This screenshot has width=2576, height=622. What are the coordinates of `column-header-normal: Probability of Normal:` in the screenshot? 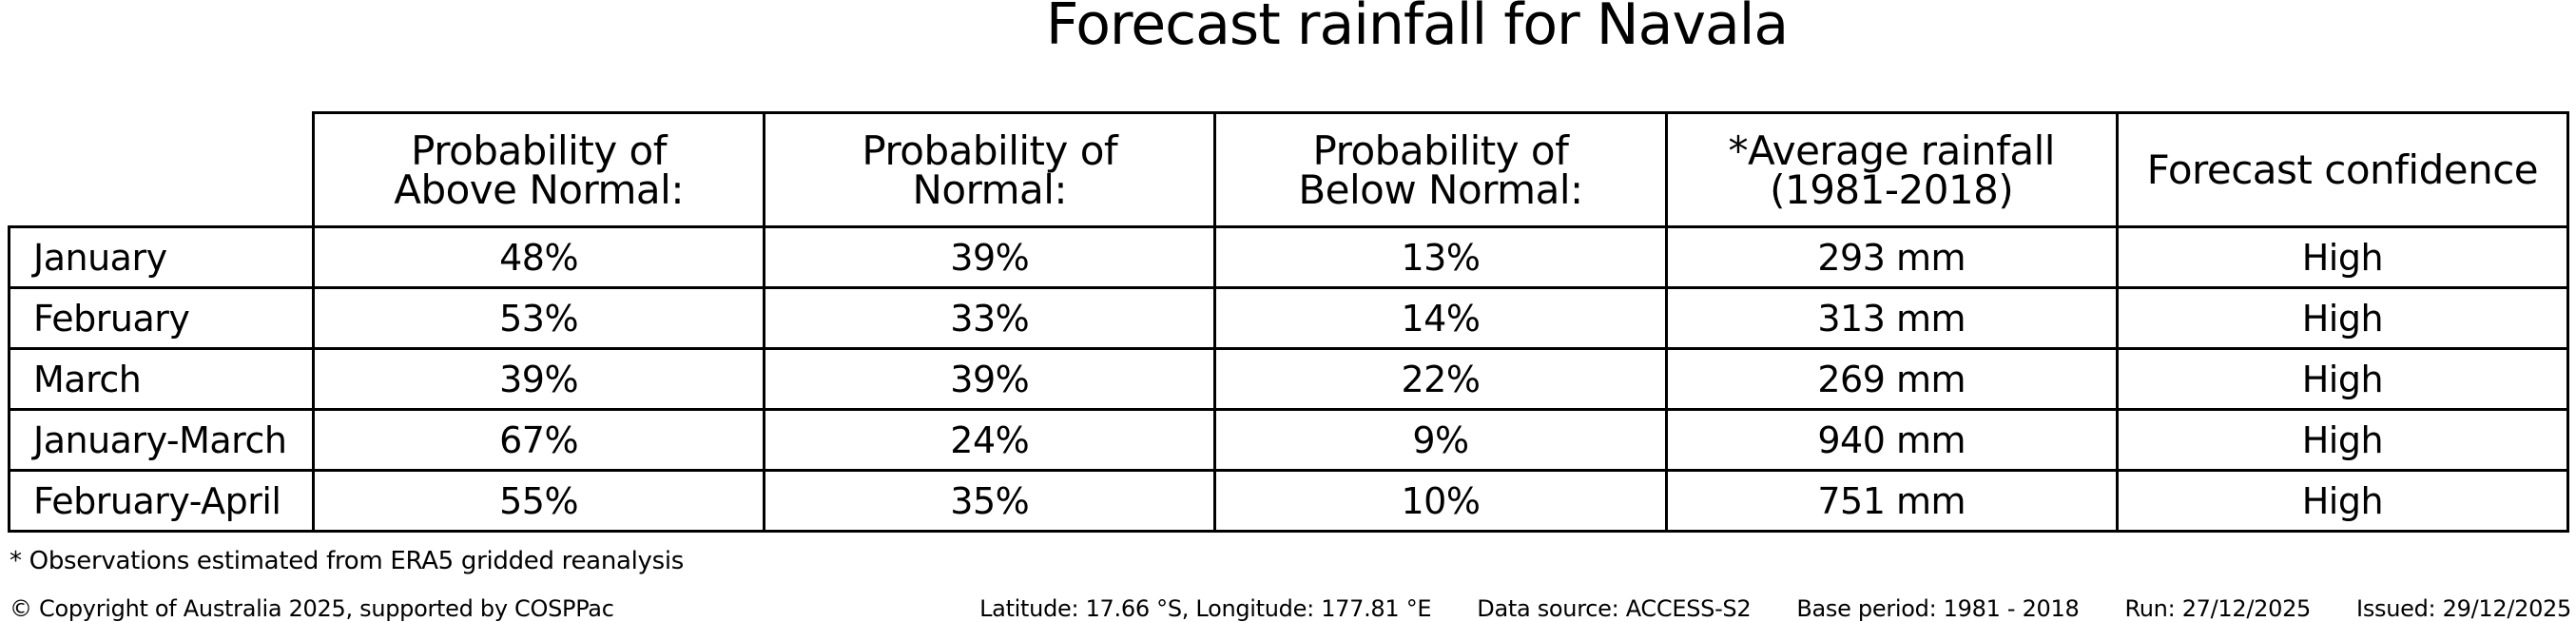 It's located at (989, 169).